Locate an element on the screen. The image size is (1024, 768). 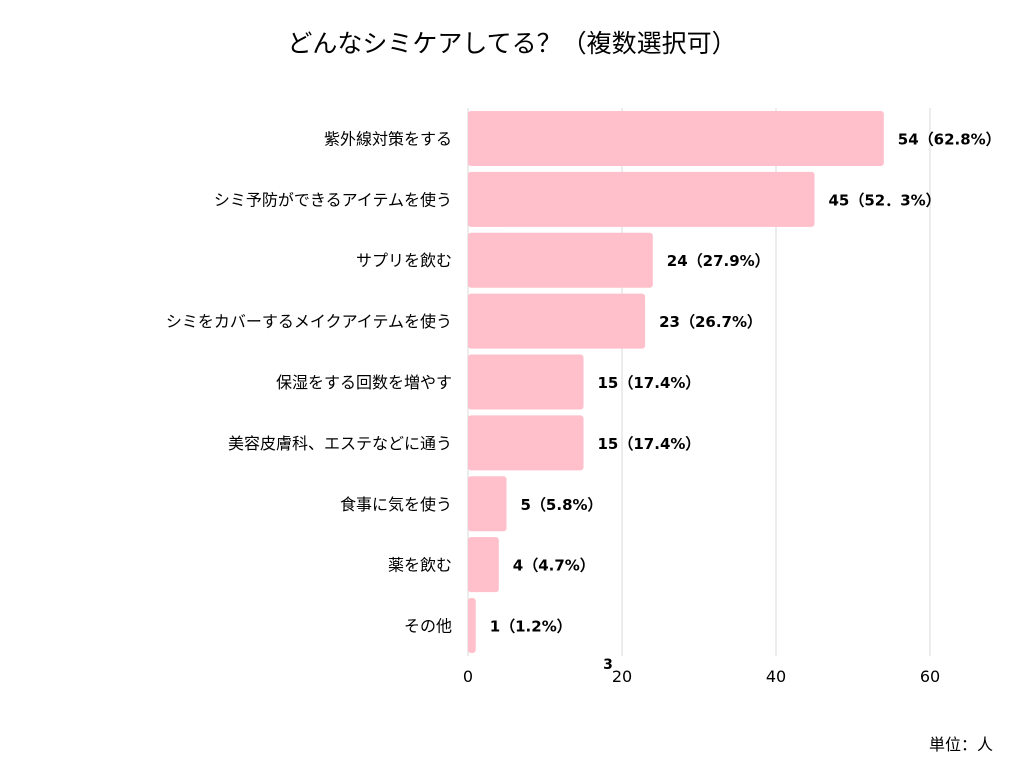
data-label: 45（52．3%） is located at coordinates (885, 200).